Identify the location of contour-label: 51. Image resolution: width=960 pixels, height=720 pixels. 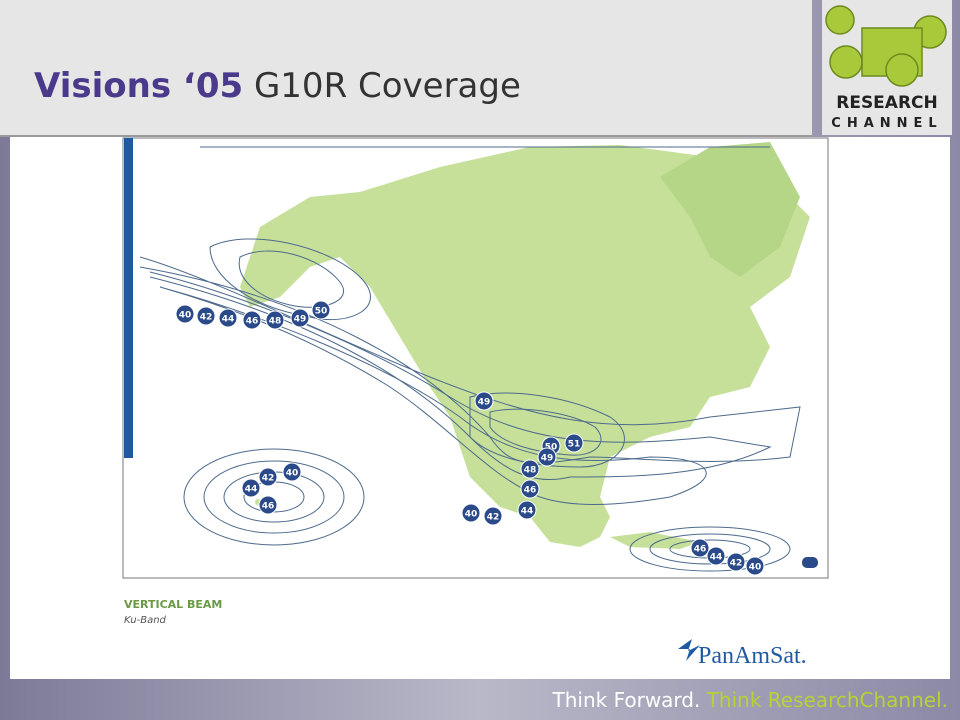
(574, 445).